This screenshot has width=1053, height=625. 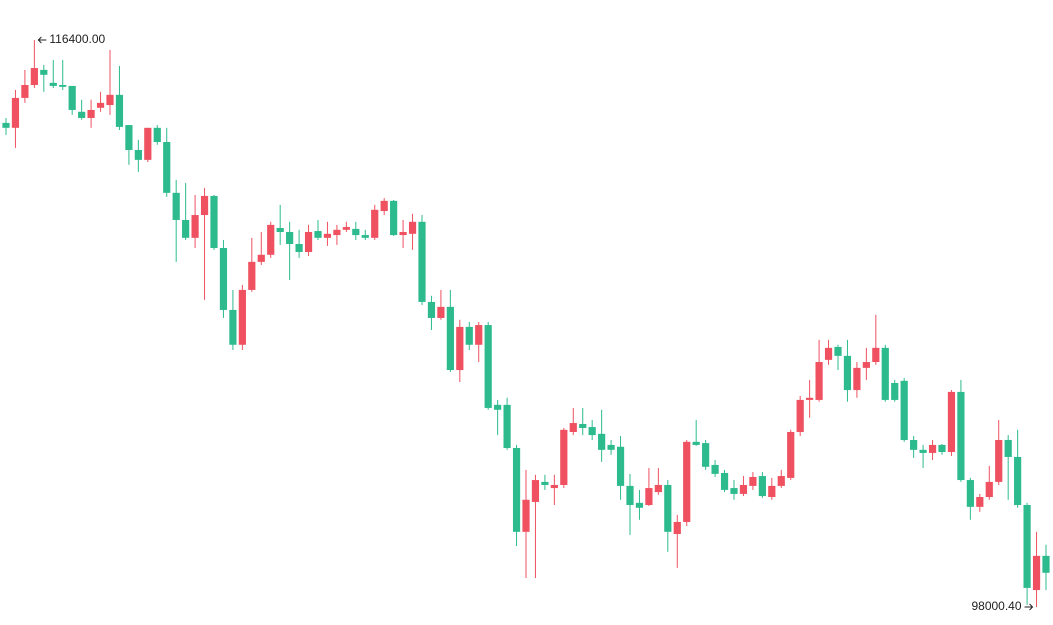 I want to click on price-marker-label: 116400.00, so click(x=77, y=39).